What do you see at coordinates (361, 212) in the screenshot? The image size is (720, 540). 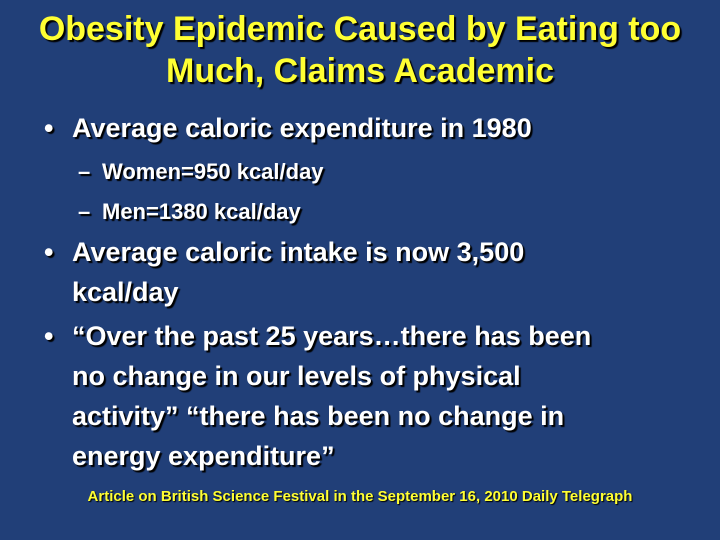 I see `sub-bullet: Men=1380 kcal/day` at bounding box center [361, 212].